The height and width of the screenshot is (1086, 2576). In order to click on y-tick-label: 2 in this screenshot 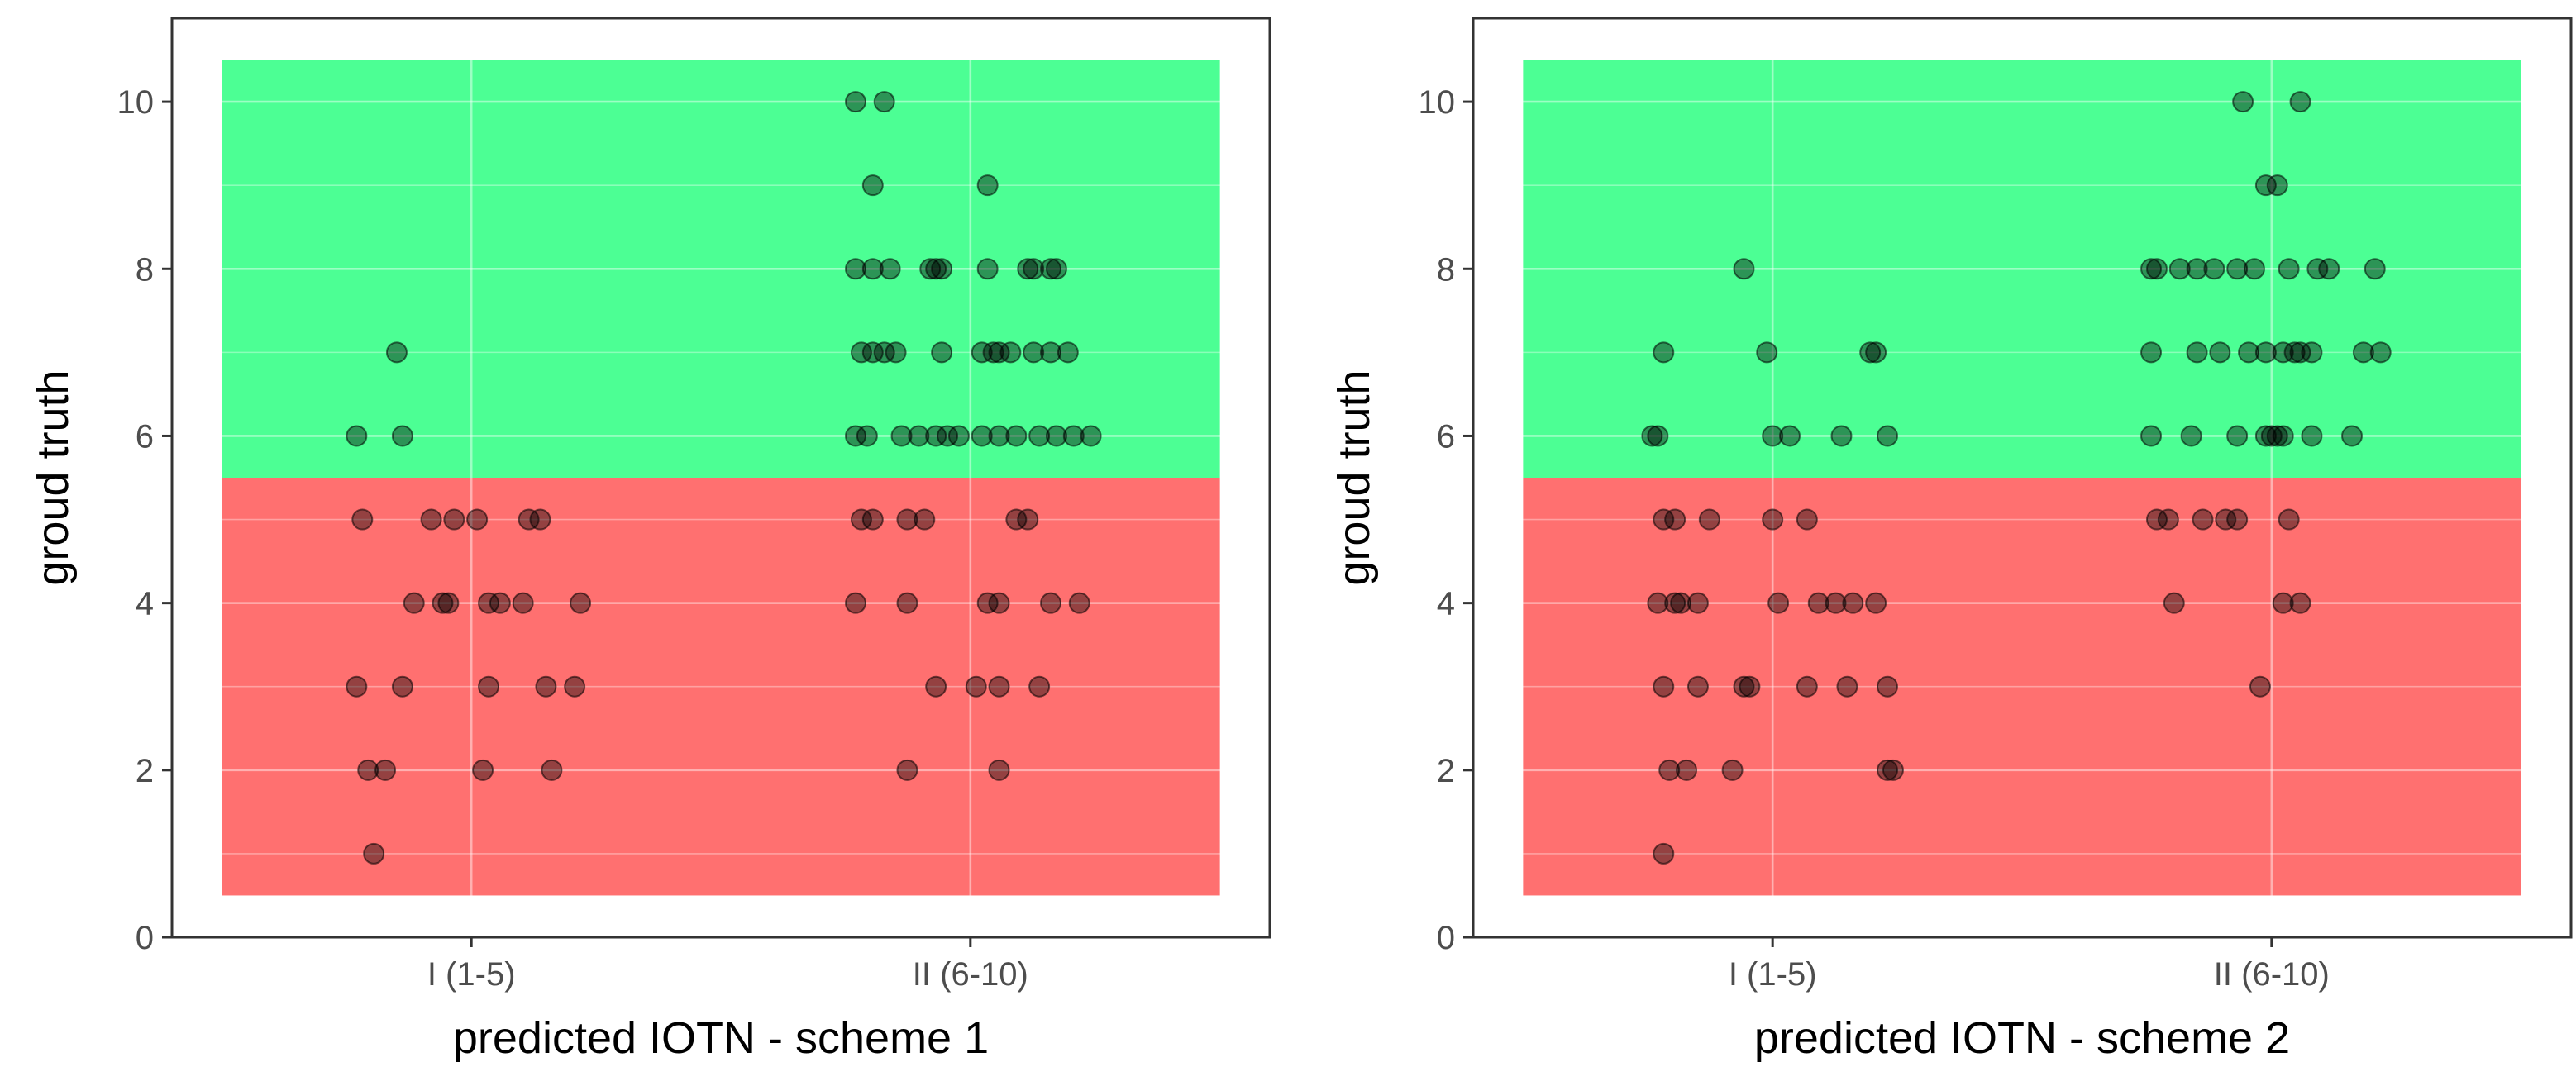, I will do `click(145, 771)`.